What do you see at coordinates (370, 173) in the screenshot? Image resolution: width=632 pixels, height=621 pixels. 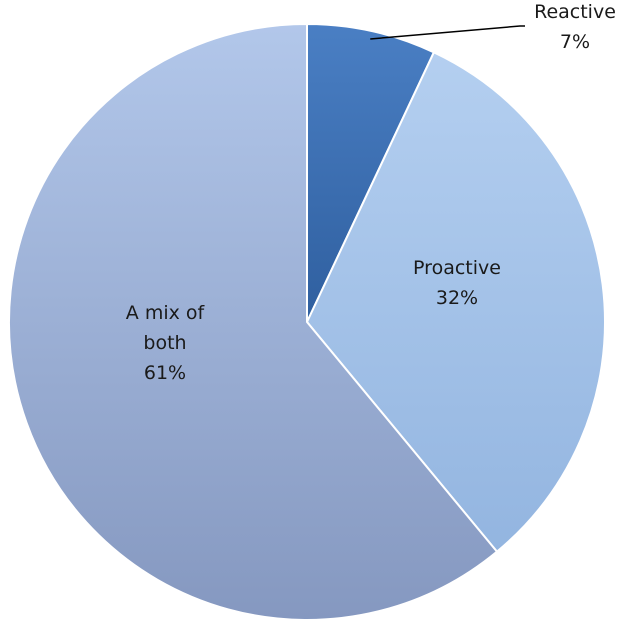 I see `pie-slice-reactive` at bounding box center [370, 173].